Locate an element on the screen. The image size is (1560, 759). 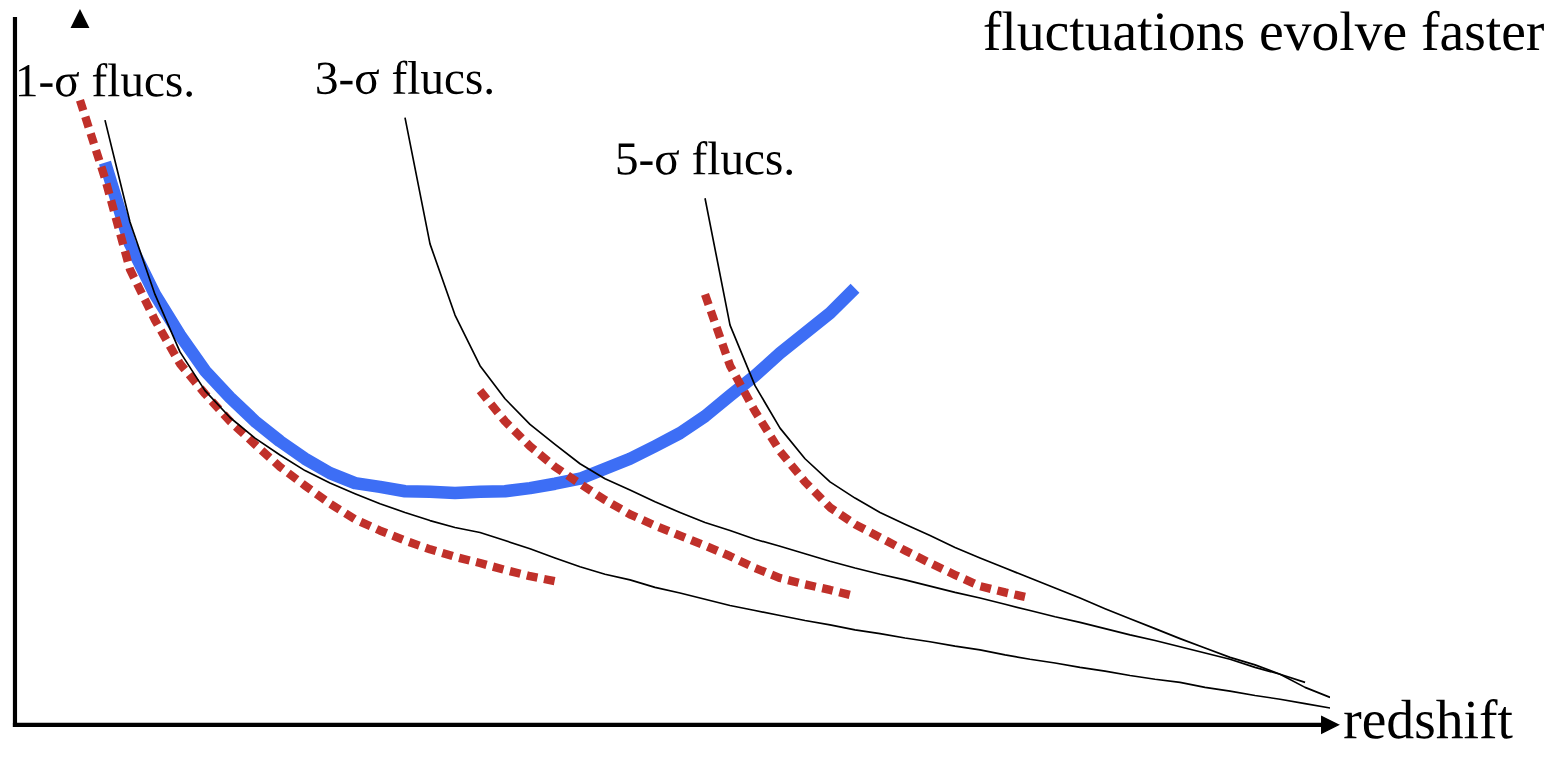
series-label: 3-σ flucs. is located at coordinates (404, 77).